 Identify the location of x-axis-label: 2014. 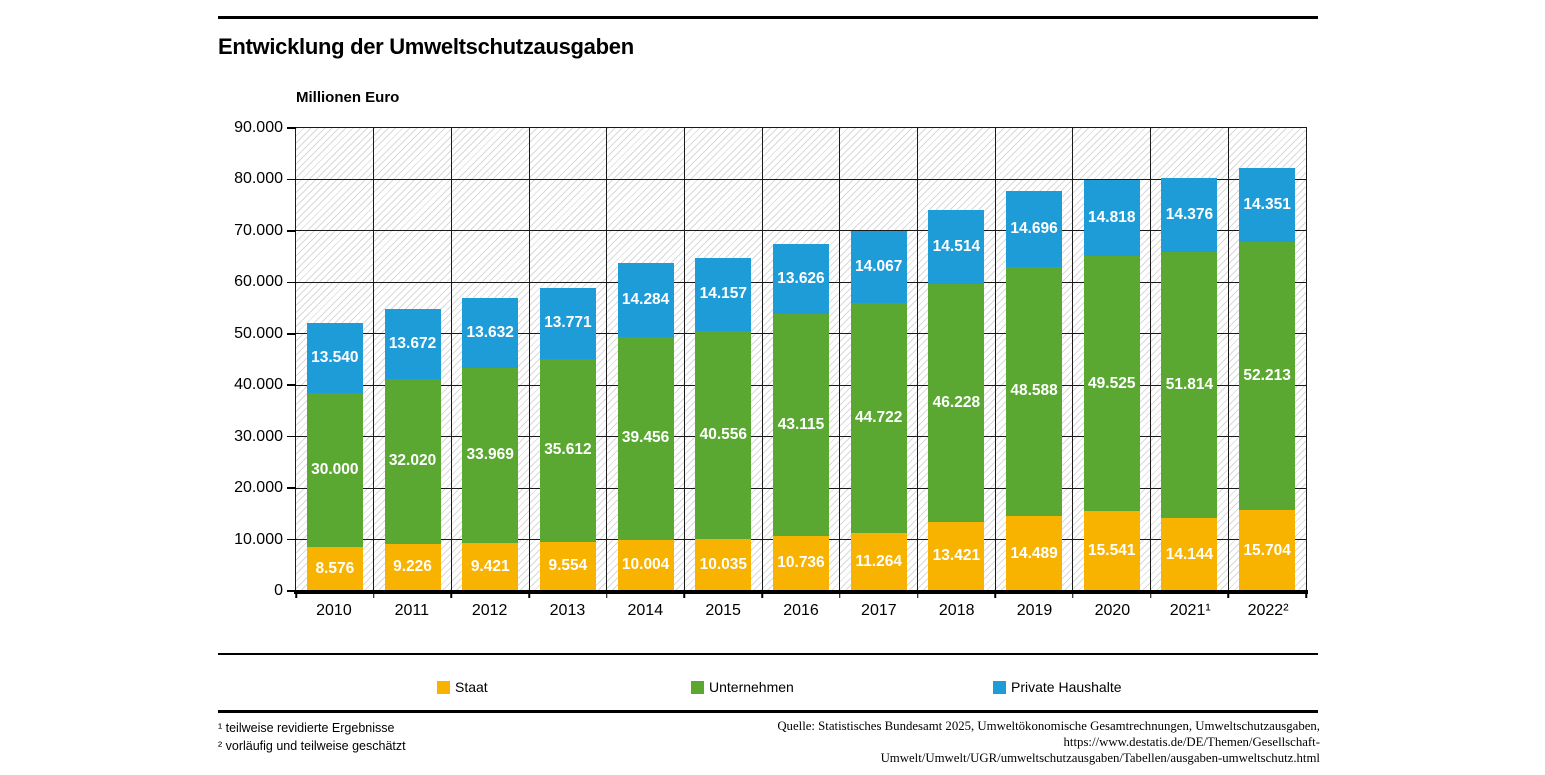
(645, 610).